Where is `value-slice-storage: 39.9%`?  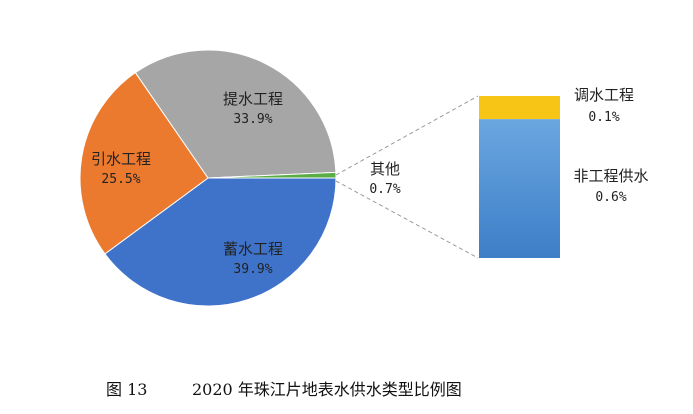
value-slice-storage: 39.9% is located at coordinates (252, 269).